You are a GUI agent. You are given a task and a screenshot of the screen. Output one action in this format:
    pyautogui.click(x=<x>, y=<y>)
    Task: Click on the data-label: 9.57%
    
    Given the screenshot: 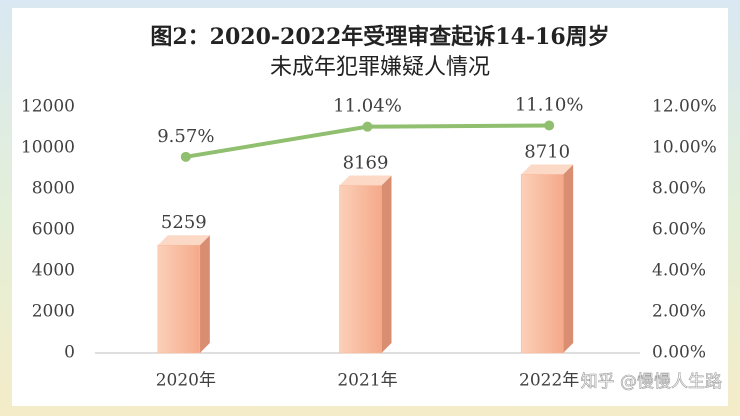 What is the action you would take?
    pyautogui.click(x=185, y=136)
    